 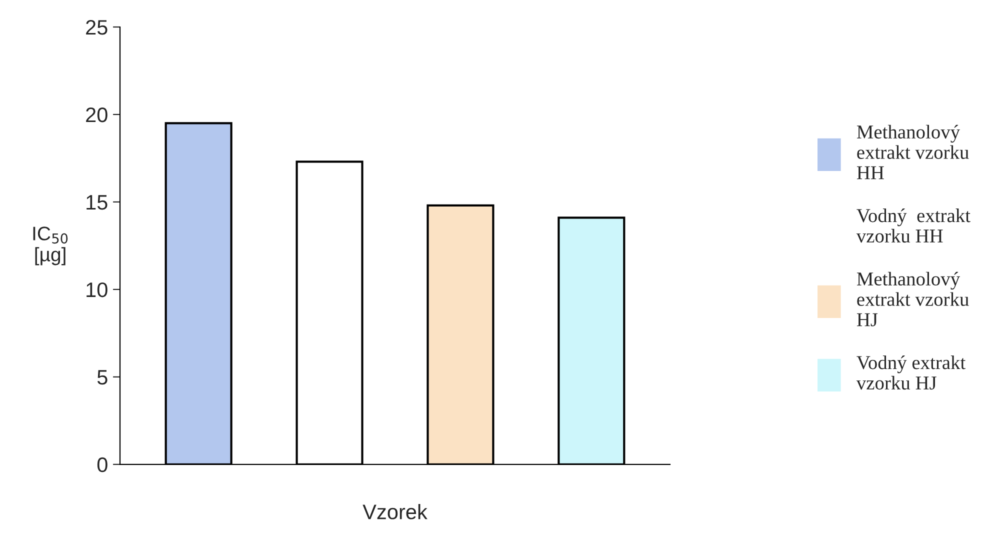 What do you see at coordinates (97, 290) in the screenshot?
I see `y-tick-label: 10` at bounding box center [97, 290].